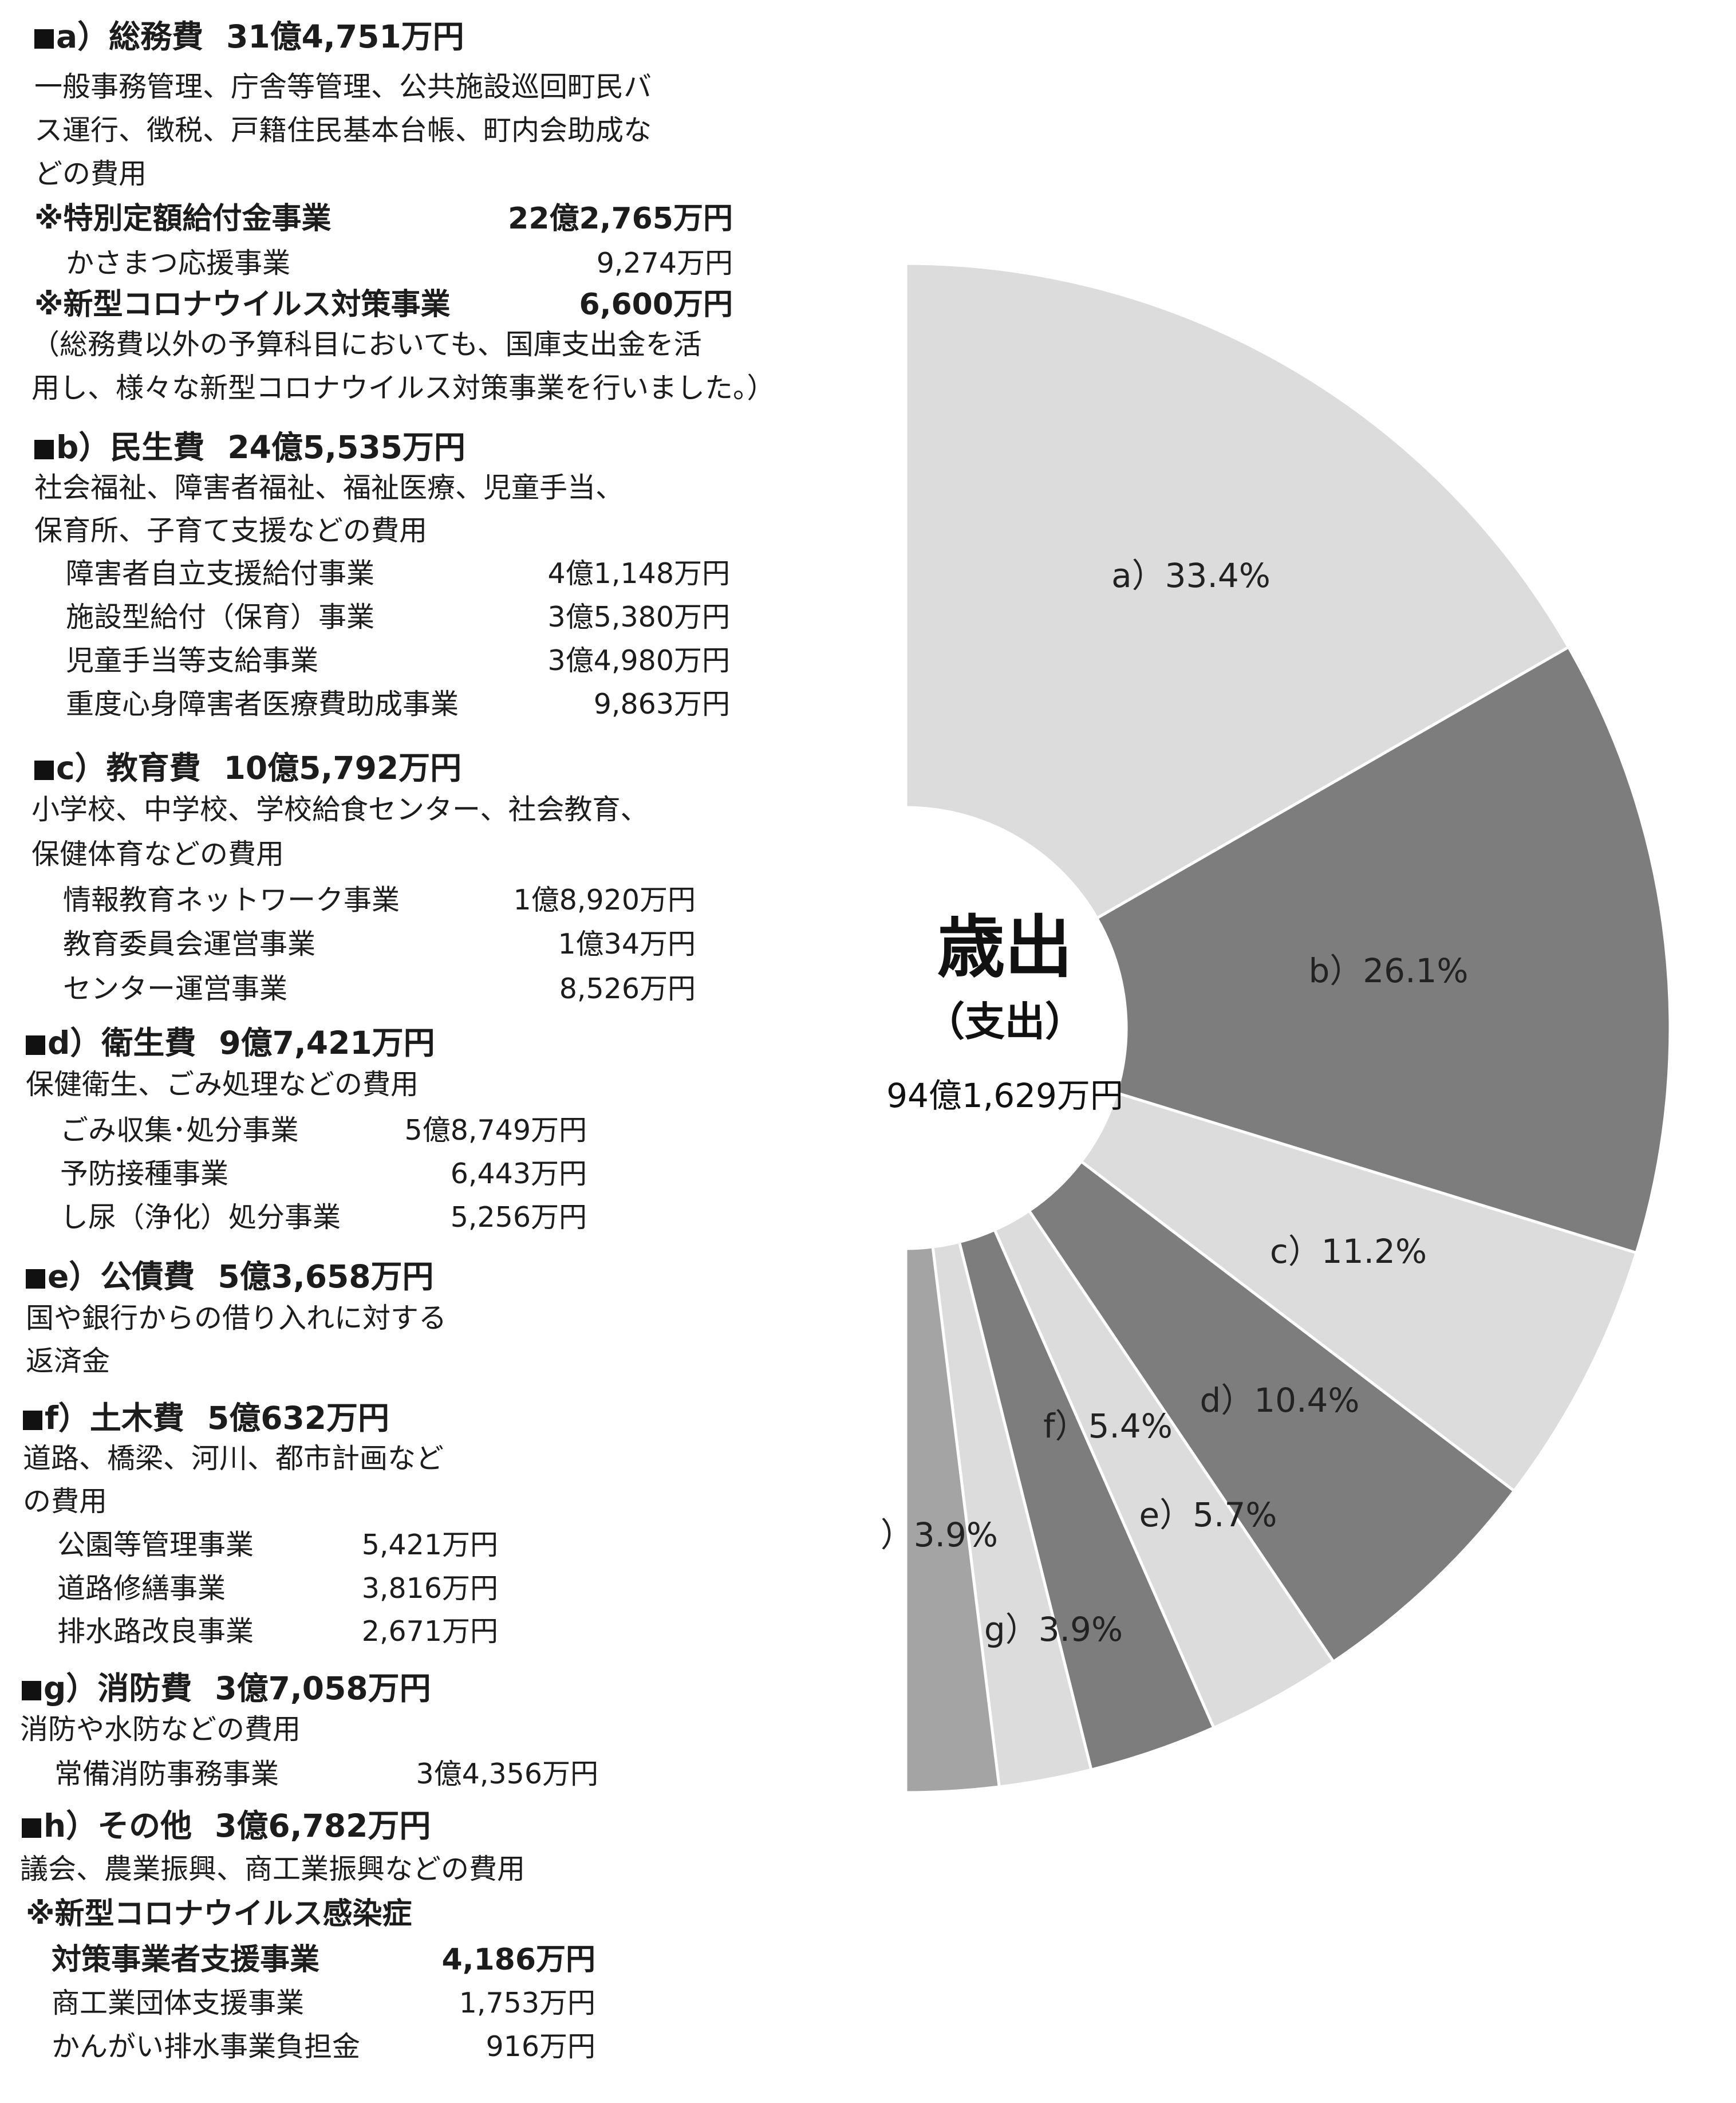  Describe the element at coordinates (190, 944) in the screenshot. I see `item-name: 教育委員会運営事業` at that location.